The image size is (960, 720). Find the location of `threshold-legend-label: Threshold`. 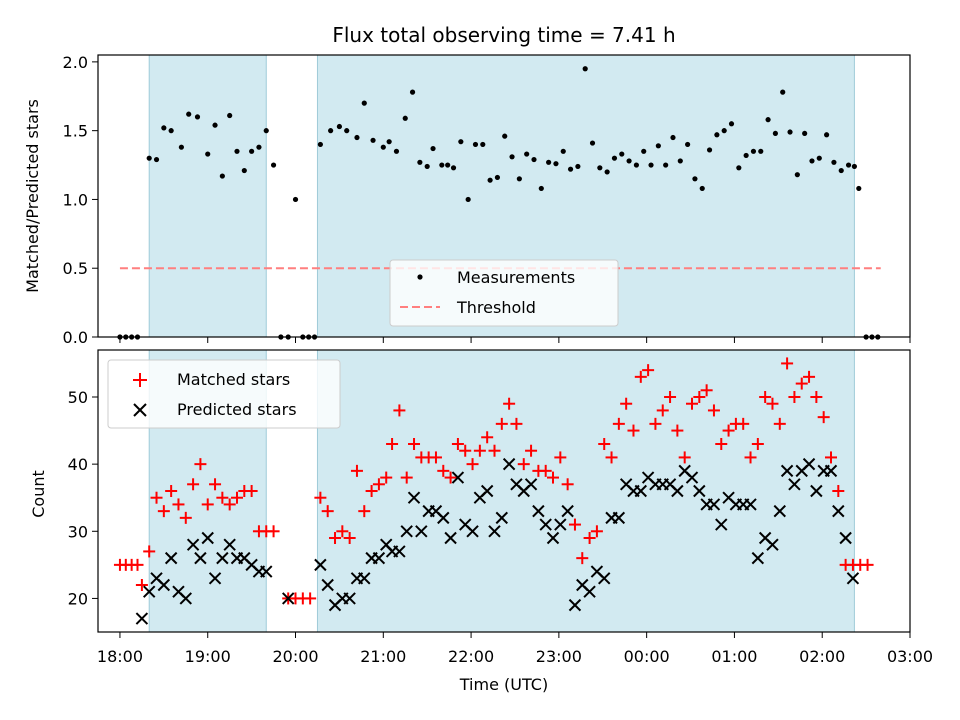

threshold-legend-label: Threshold is located at coordinates (496, 307).